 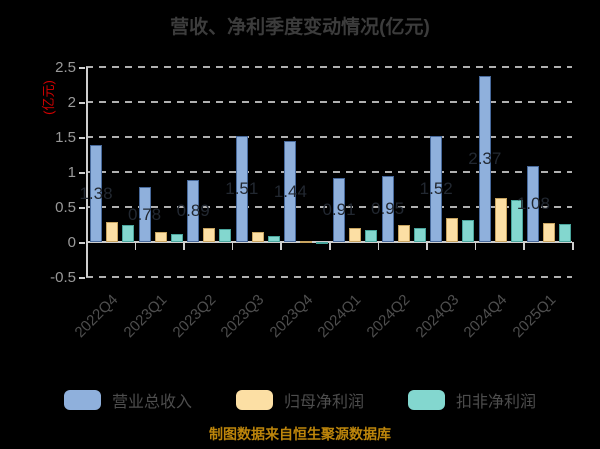 I want to click on legend-label: 营业总收入, so click(x=151, y=402).